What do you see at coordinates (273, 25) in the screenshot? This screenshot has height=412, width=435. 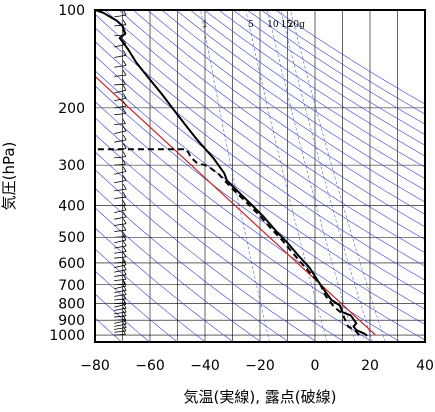 I see `mixing-ratio-label: 10` at bounding box center [273, 25].